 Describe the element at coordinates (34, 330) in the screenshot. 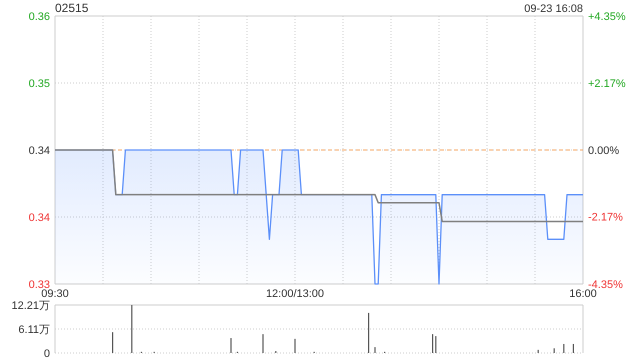

I see `y-tick-label: 6.11万` at that location.